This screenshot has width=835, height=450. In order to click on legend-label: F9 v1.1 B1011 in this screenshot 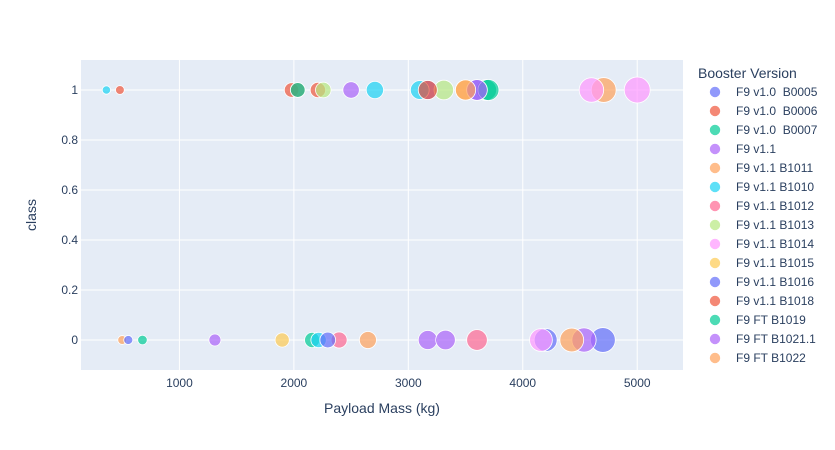, I will do `click(774, 168)`.